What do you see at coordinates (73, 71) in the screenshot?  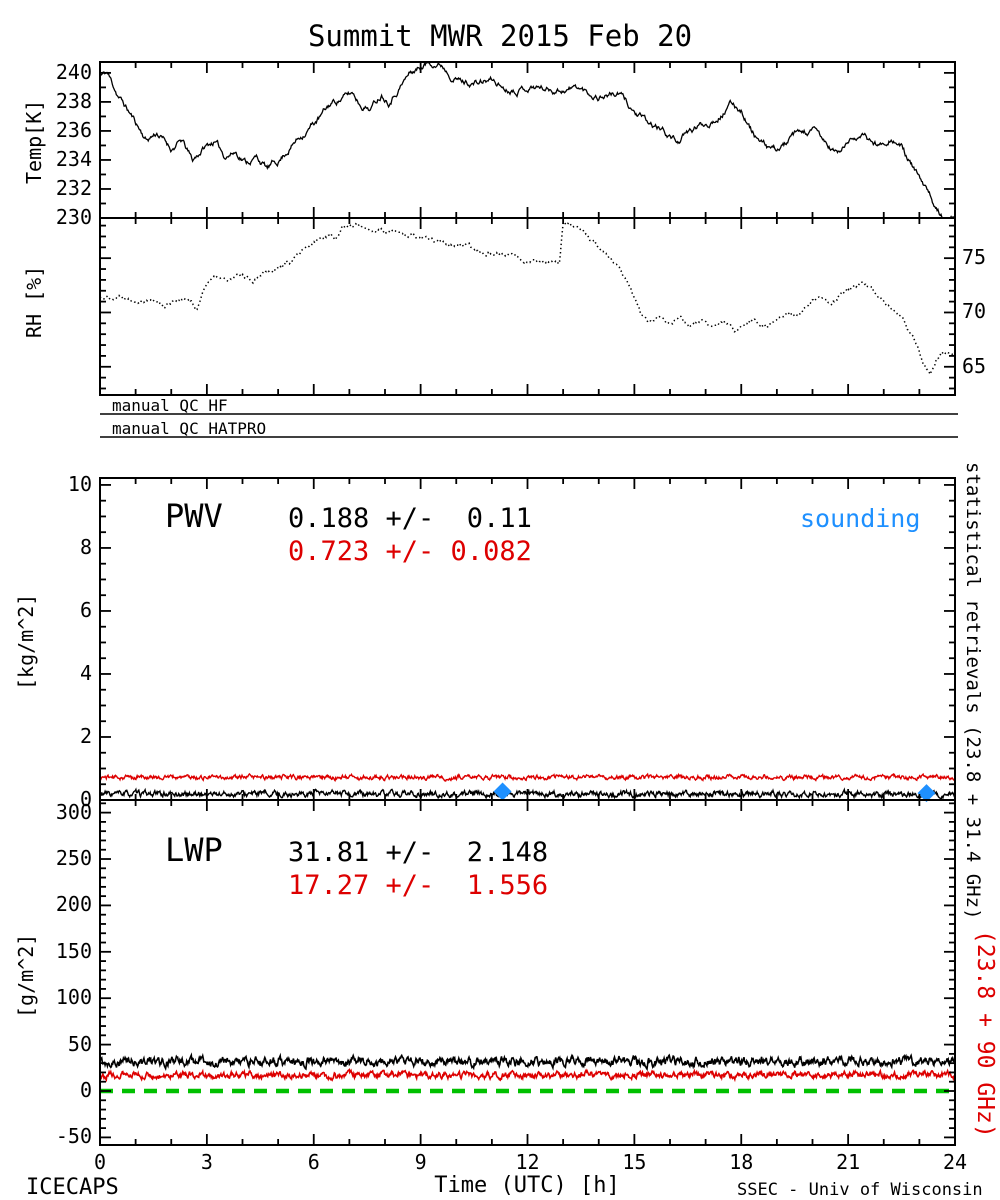 I see `tick-label: 240` at bounding box center [73, 71].